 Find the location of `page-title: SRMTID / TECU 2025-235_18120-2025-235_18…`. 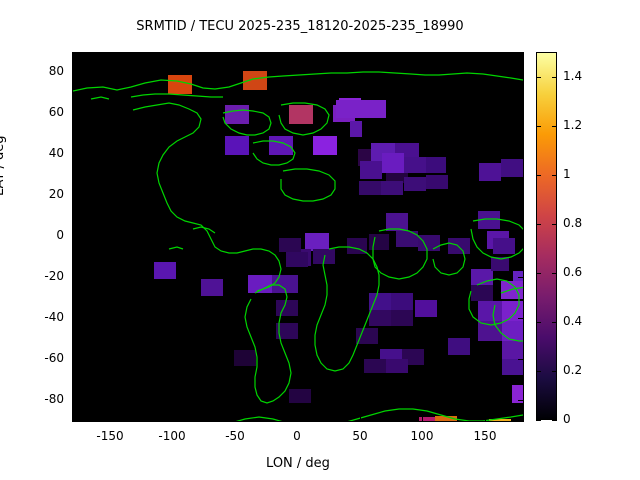

page-title: SRMTID / TECU 2025-235_18120-2025-235_18… is located at coordinates (300, 26).